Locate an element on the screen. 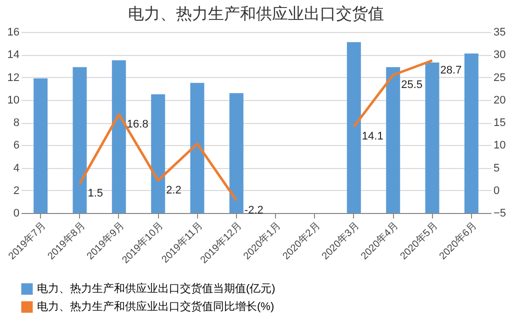 This screenshot has width=512, height=319. y2-tick-label: 15 is located at coordinates (500, 123).